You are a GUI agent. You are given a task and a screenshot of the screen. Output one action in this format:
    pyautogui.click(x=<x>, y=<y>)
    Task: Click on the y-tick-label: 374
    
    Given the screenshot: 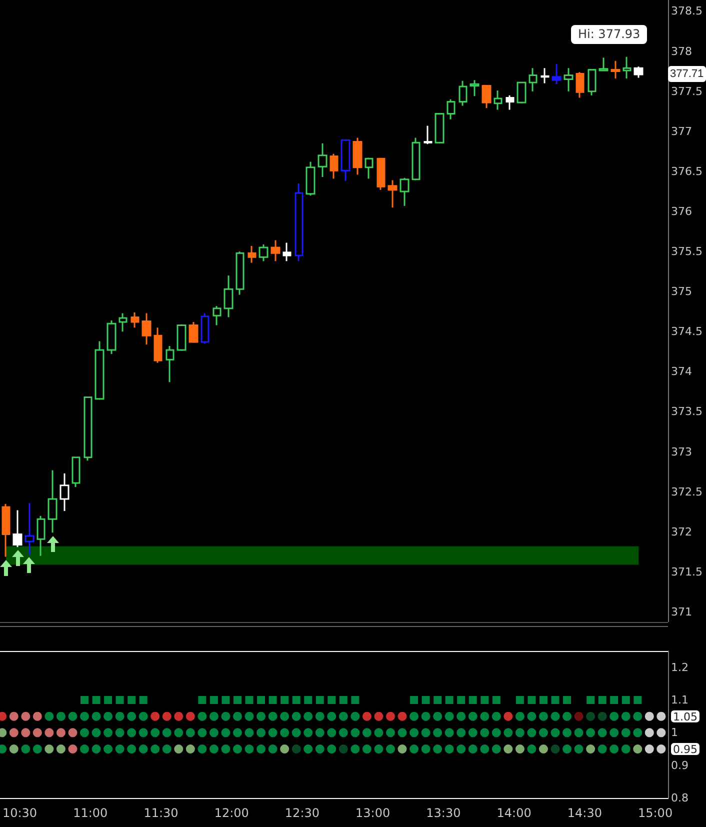 What is the action you would take?
    pyautogui.click(x=681, y=371)
    